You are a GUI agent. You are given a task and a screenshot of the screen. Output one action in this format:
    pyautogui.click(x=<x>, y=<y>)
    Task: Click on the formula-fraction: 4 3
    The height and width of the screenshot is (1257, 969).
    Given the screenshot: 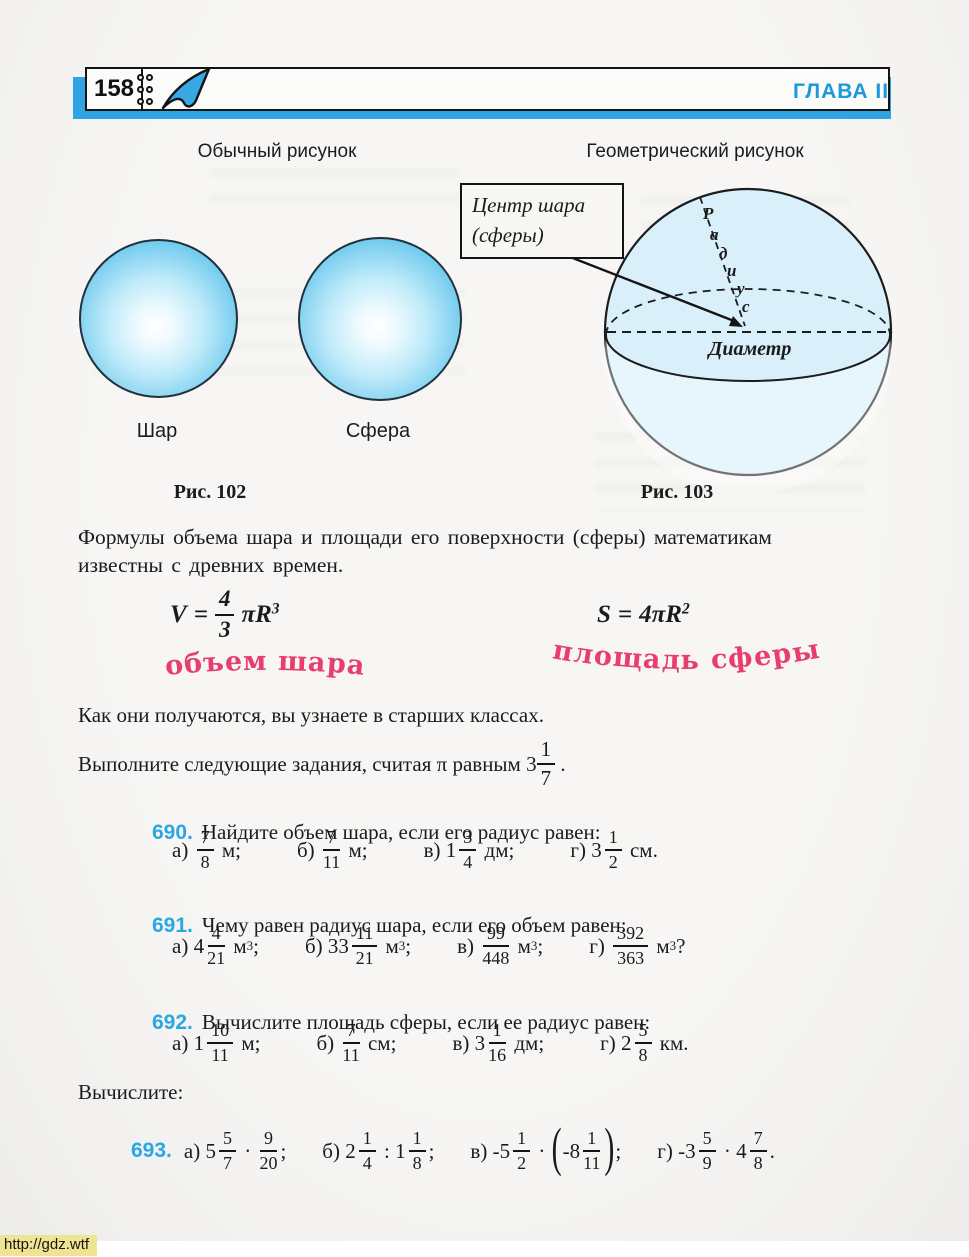 What is the action you would take?
    pyautogui.click(x=224, y=614)
    